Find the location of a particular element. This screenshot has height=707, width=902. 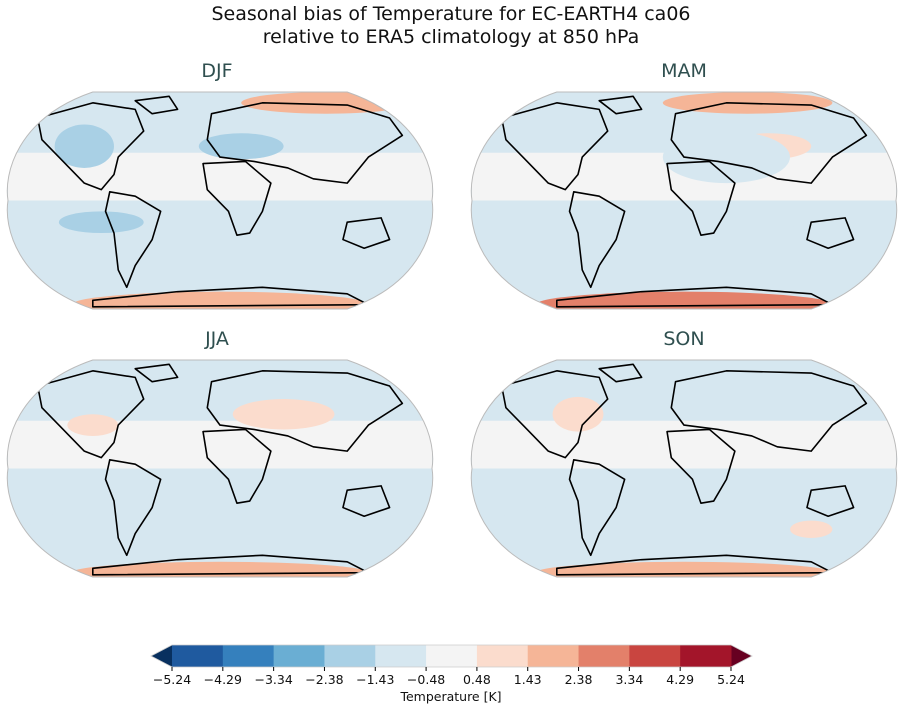

figure-title-line2: relative to ERA5 climatology at 850 hPa is located at coordinates (451, 37).